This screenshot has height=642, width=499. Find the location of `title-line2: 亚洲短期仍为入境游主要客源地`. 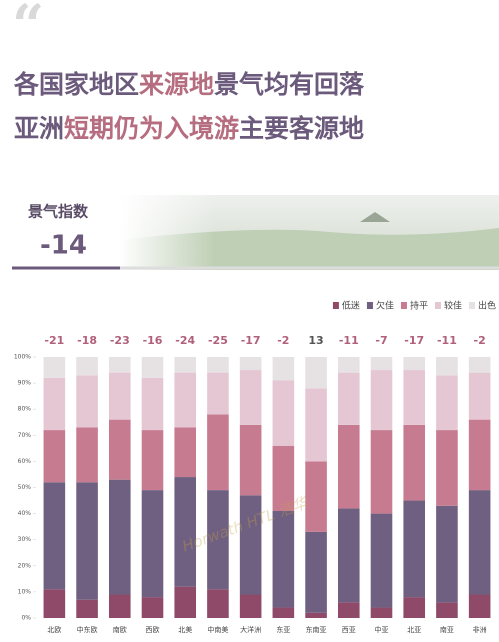

title-line2: 亚洲短期仍为入境游主要客源地 is located at coordinates (189, 128).